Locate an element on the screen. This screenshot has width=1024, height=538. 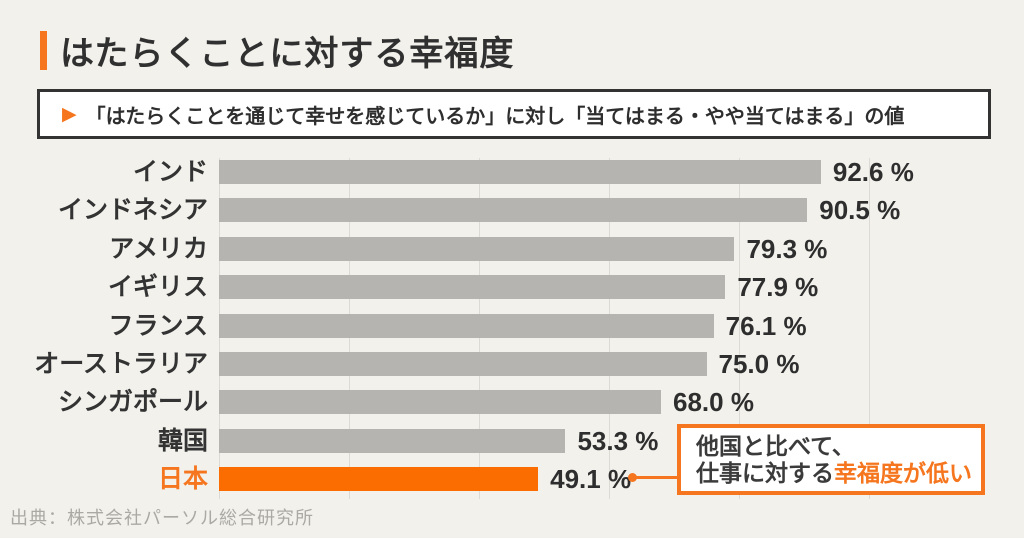
title-accent-bar is located at coordinates (43, 50).